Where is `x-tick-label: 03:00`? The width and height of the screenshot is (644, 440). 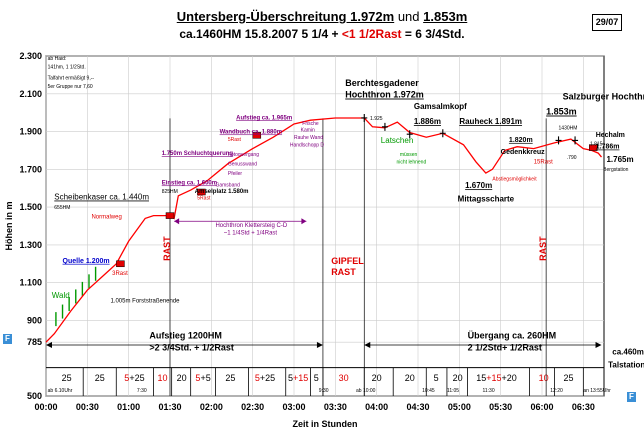 x-tick-label: 03:00 is located at coordinates (293, 407).